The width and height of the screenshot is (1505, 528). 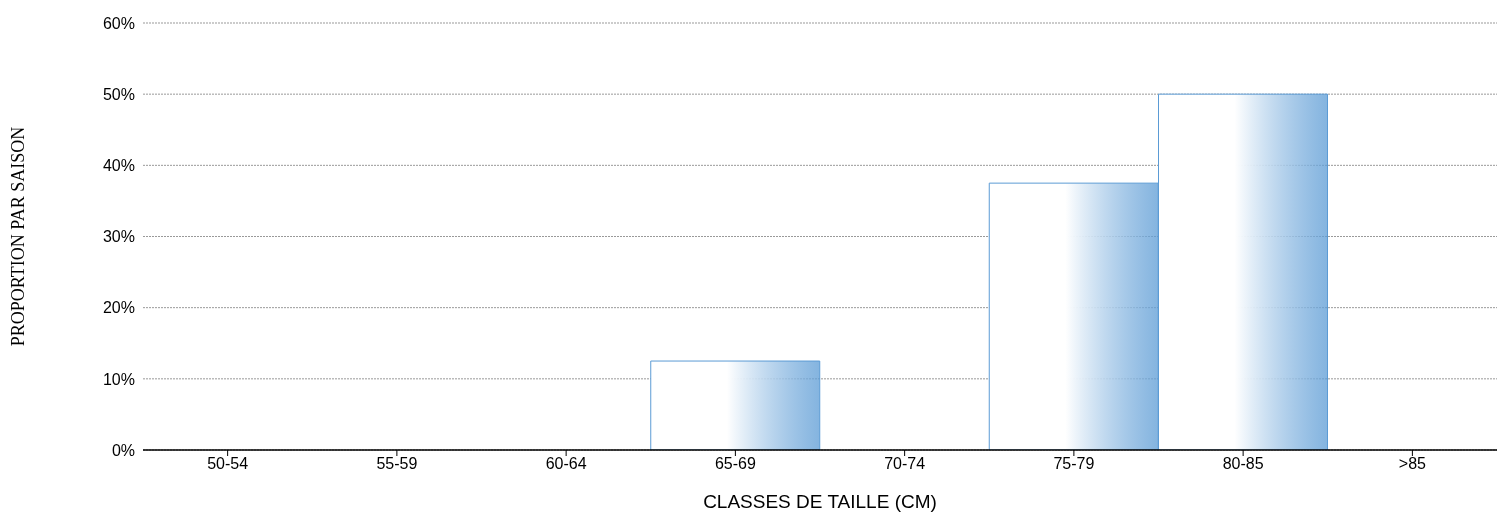 What do you see at coordinates (118, 379) in the screenshot?
I see `y-tick-label: 10%` at bounding box center [118, 379].